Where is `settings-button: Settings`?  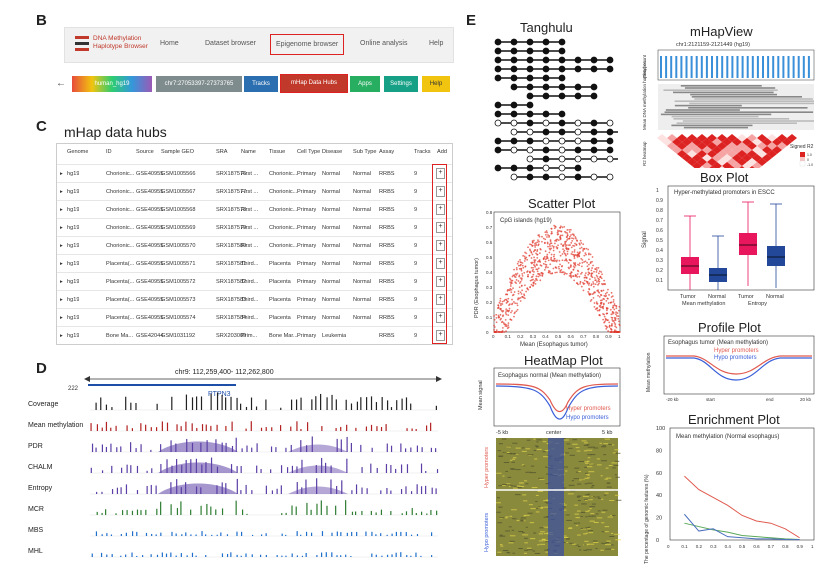 settings-button: Settings is located at coordinates (401, 84).